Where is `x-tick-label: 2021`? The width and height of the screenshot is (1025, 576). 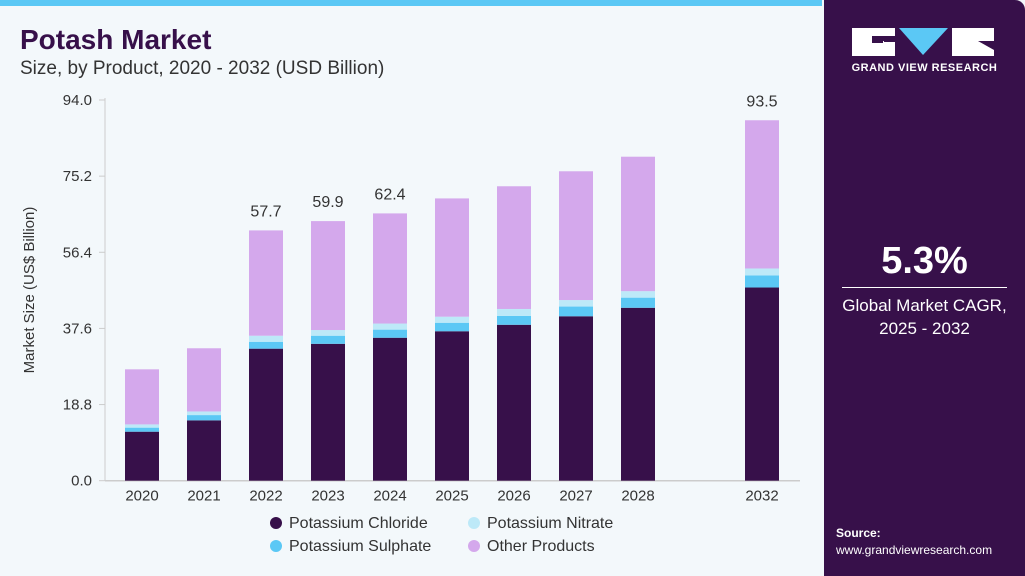
x-tick-label: 2021 is located at coordinates (203, 496).